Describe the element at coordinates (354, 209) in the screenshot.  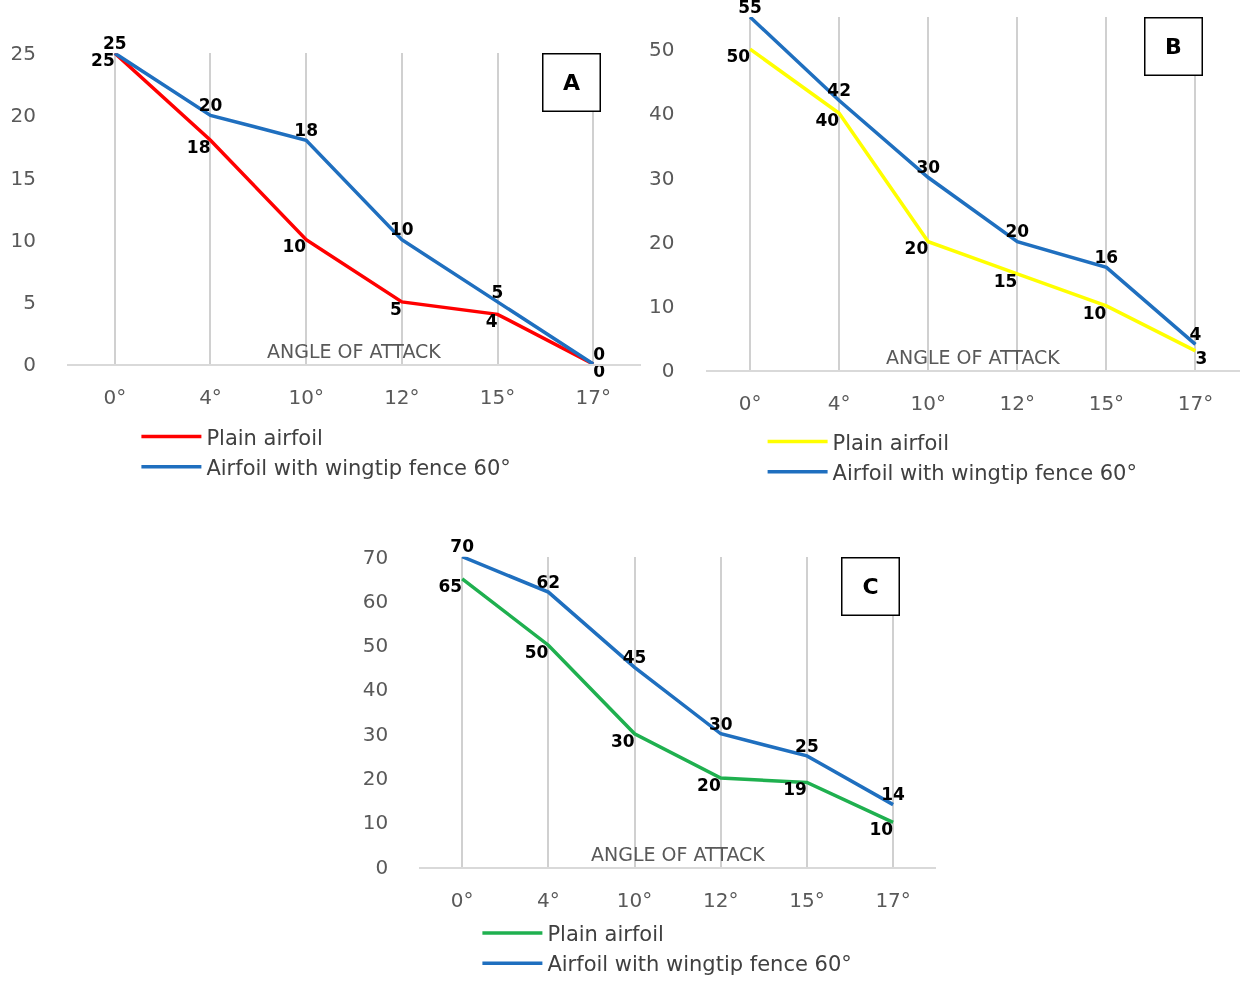
I see `line-series` at that location.